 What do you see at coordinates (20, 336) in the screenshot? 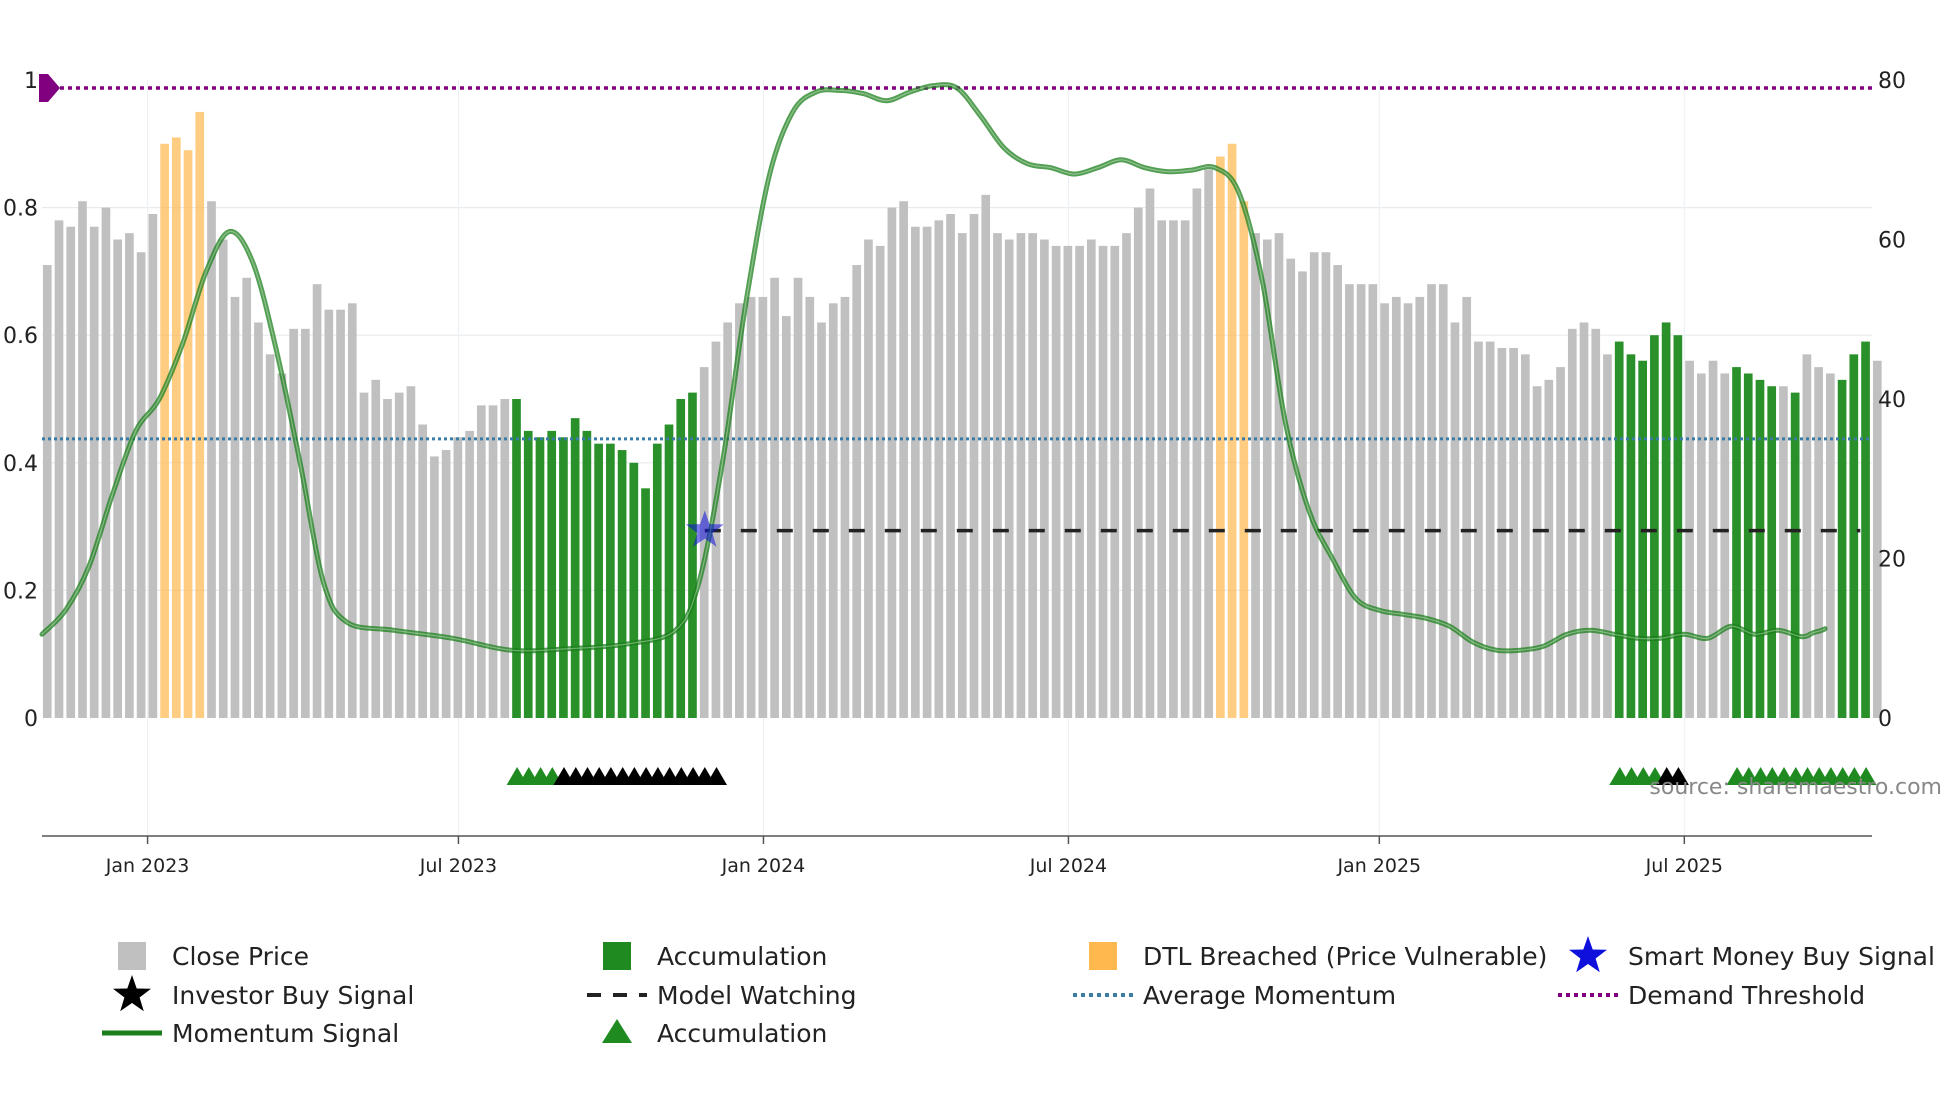
I see `left-y-tick-label: 0.6` at bounding box center [20, 336].